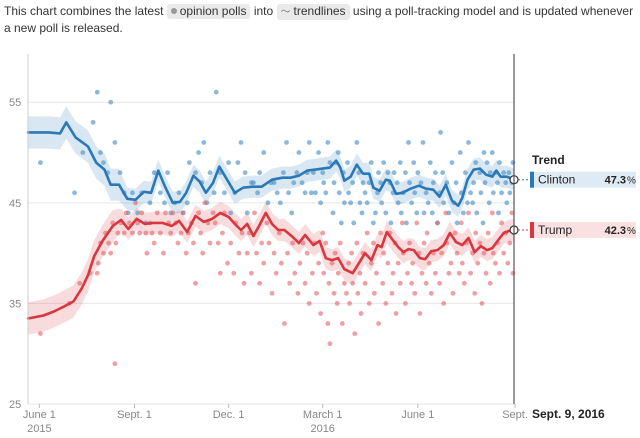 The width and height of the screenshot is (640, 438). What do you see at coordinates (583, 229) in the screenshot?
I see `trump-legend-bg` at bounding box center [583, 229].